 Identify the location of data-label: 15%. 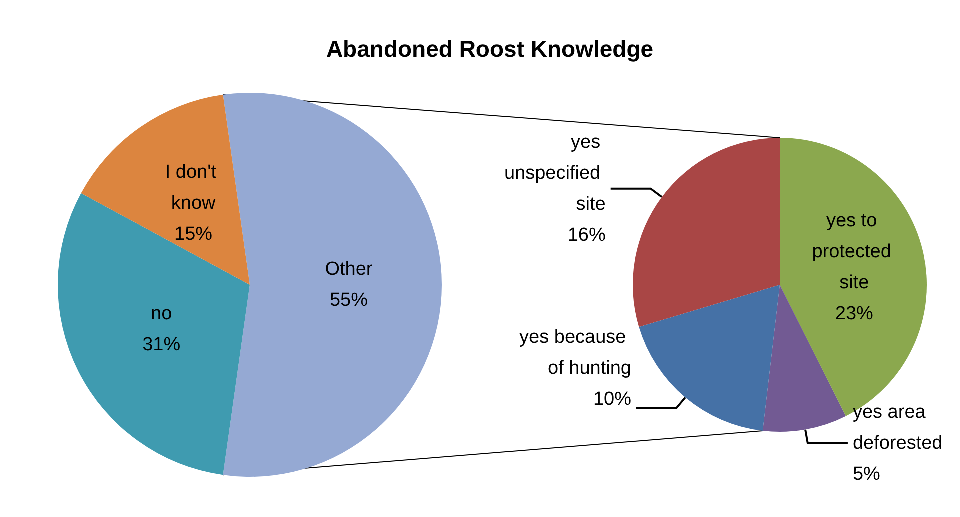
(193, 235).